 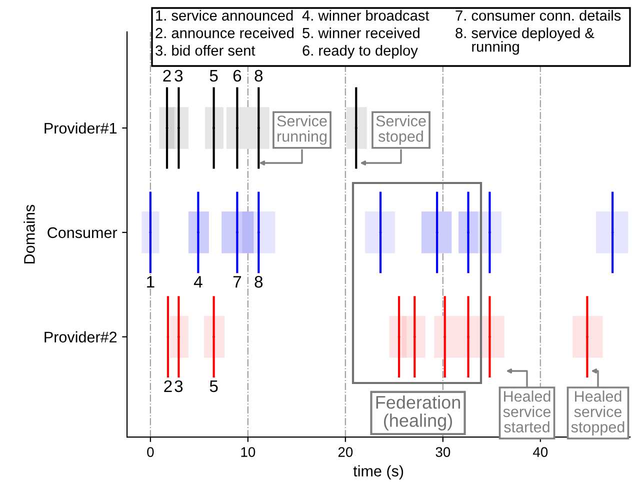 I want to click on y-tick-label: Consumer, so click(x=83, y=232).